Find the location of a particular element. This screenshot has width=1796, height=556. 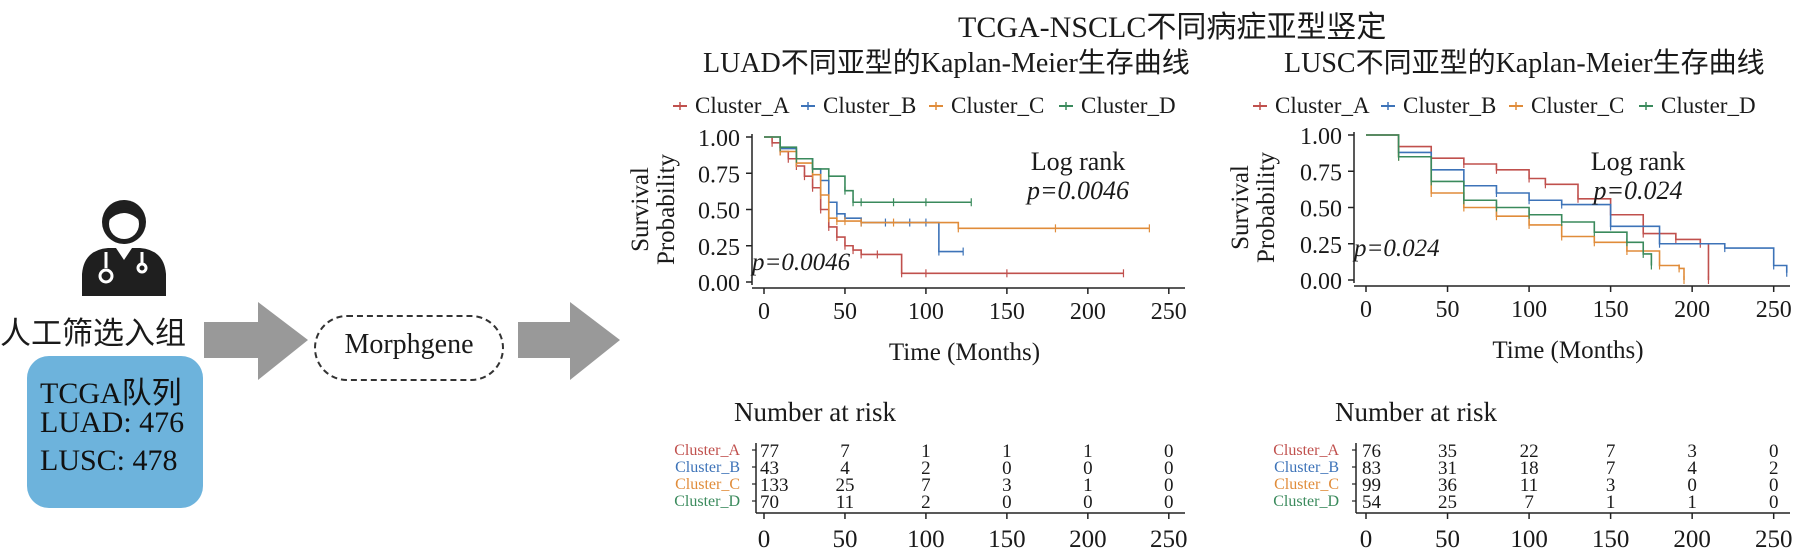

manual-selection-label: 人工筛选入组 is located at coordinates (93, 333).